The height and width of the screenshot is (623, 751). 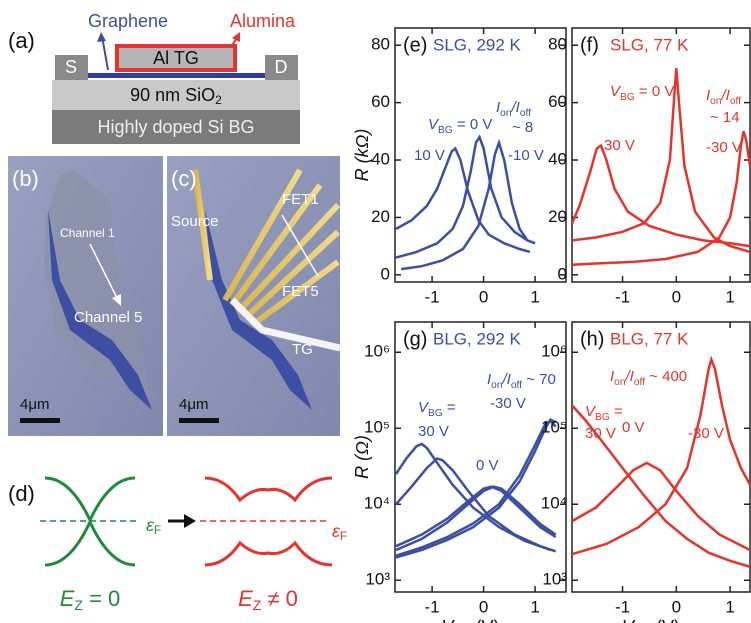 I want to click on annotation: ~ 14, so click(x=725, y=117).